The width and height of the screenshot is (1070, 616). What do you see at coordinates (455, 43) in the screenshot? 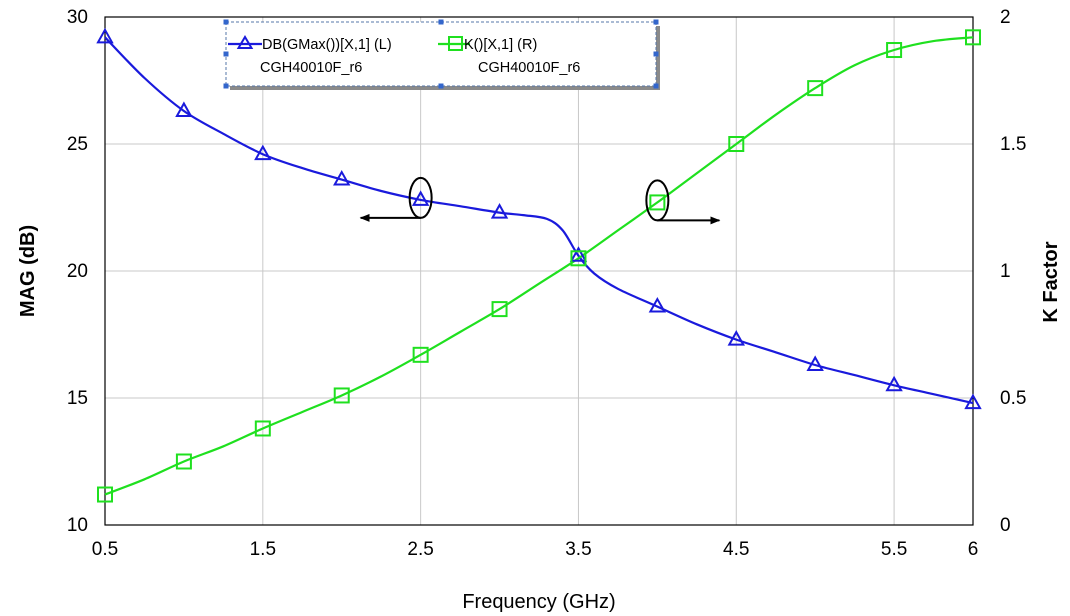
I see `legend-marker-square-icon` at bounding box center [455, 43].